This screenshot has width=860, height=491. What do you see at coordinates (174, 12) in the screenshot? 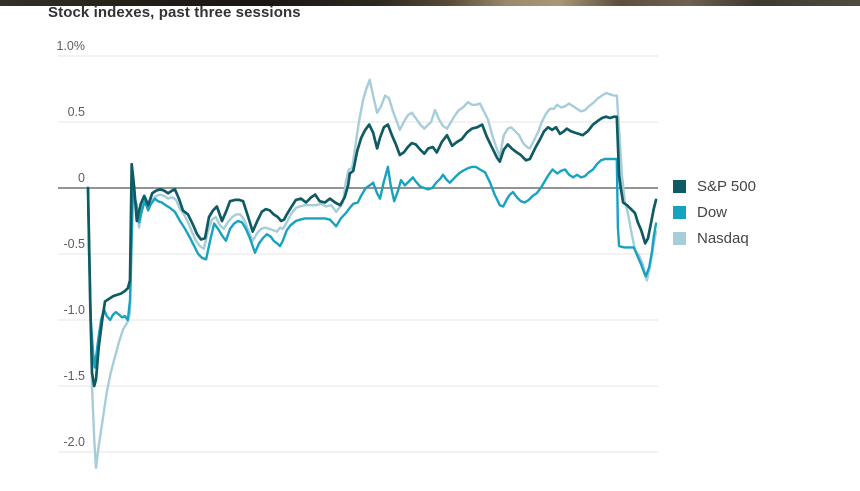
I see `chart-title: Stock indexes, past three sessions` at bounding box center [174, 12].